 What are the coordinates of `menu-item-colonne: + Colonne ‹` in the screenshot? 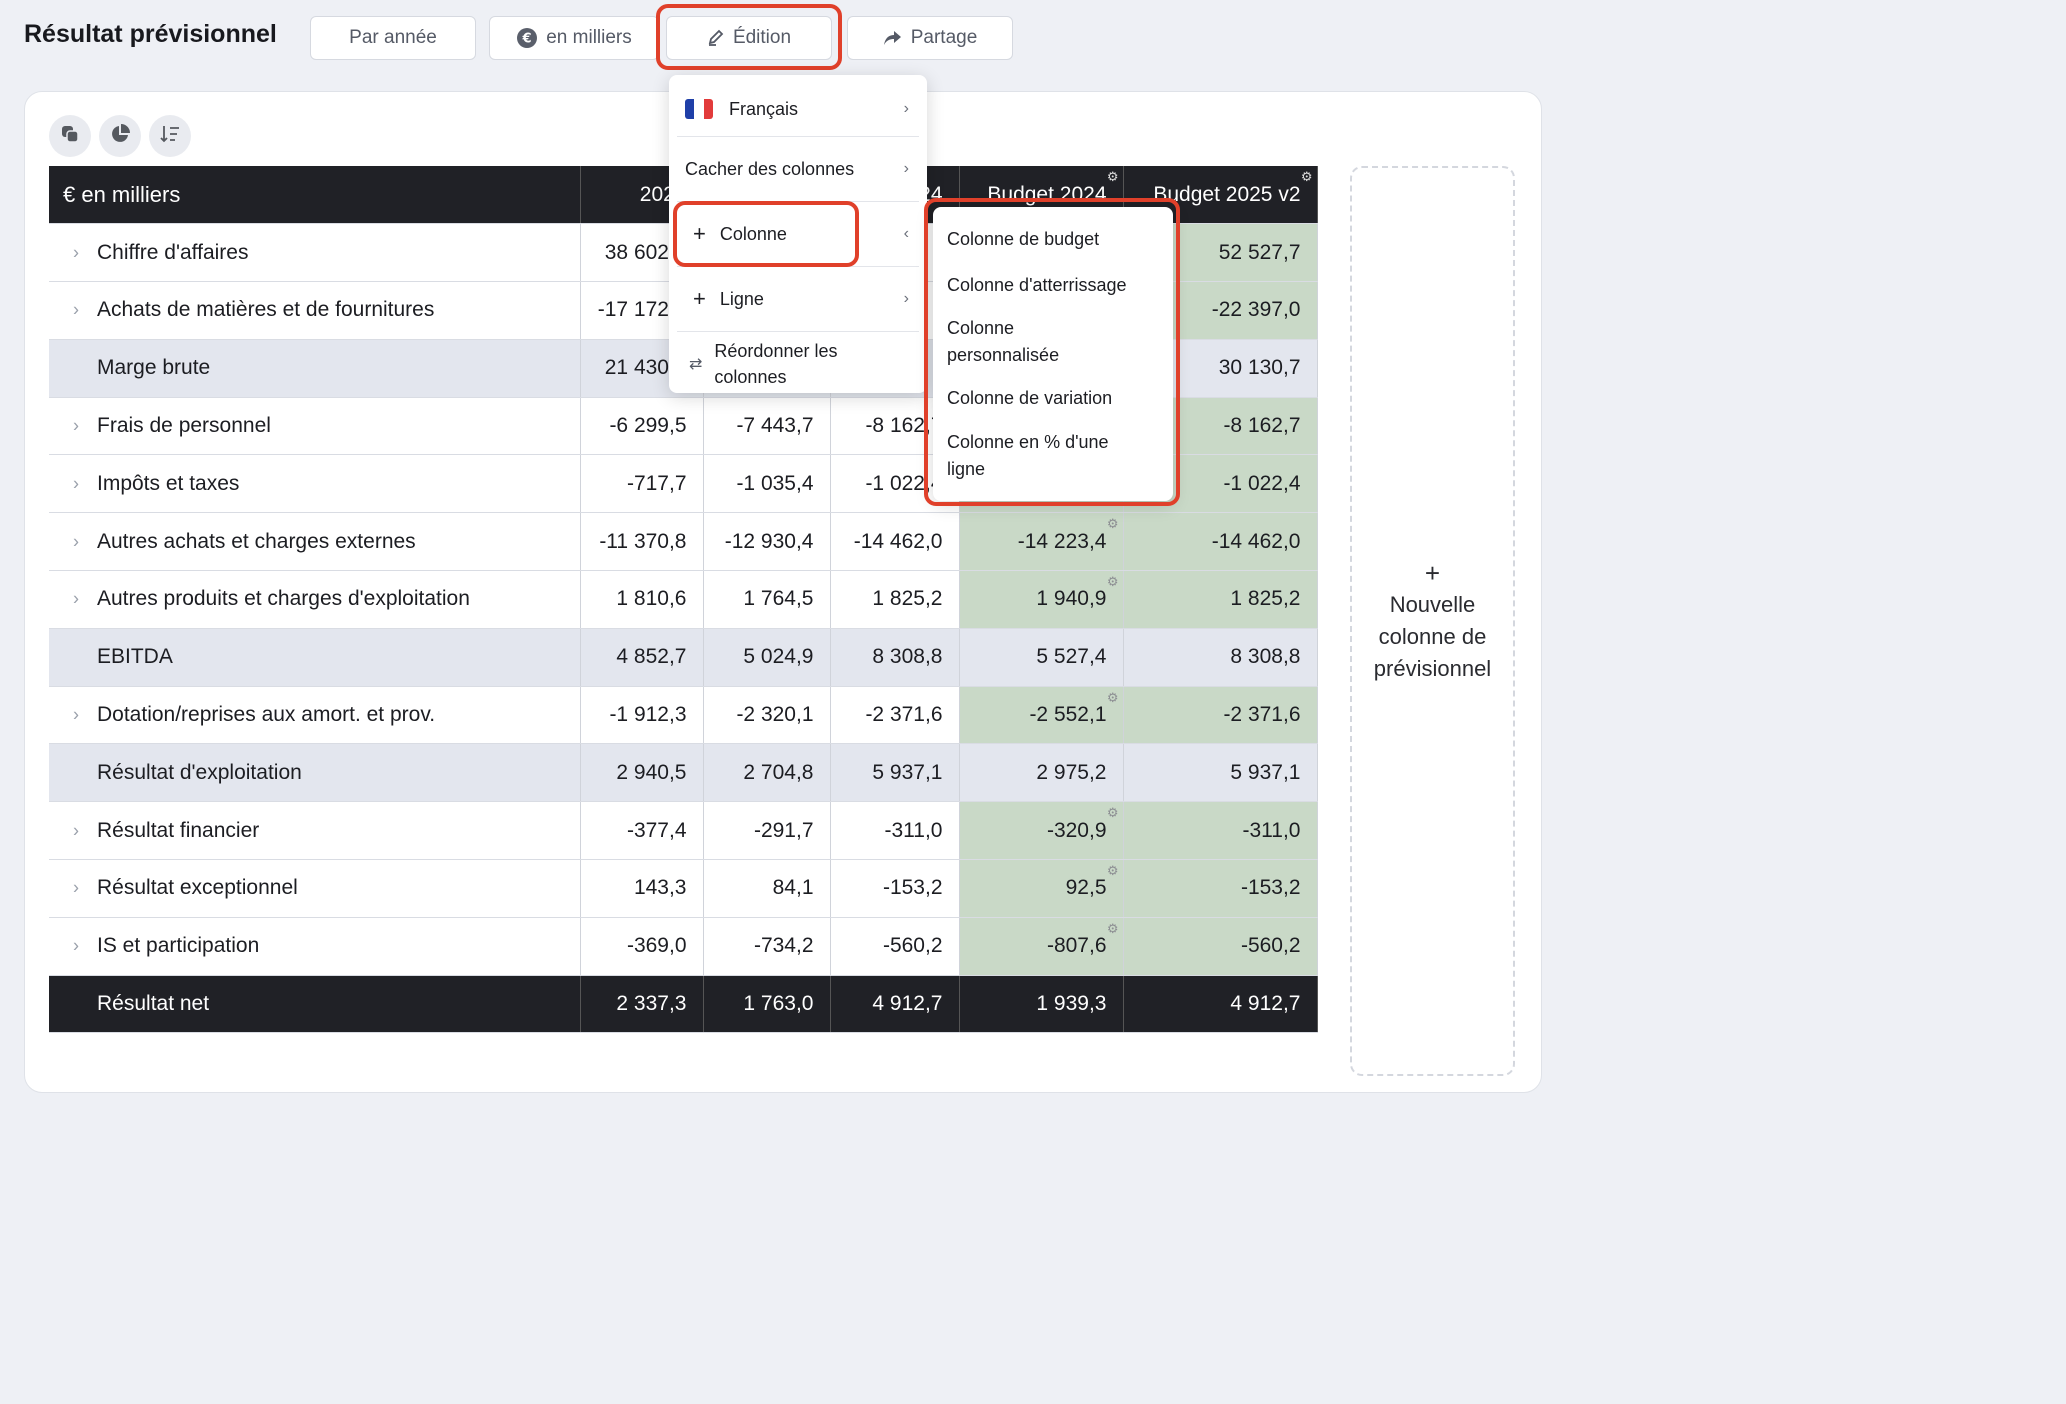 It's located at (798, 234).